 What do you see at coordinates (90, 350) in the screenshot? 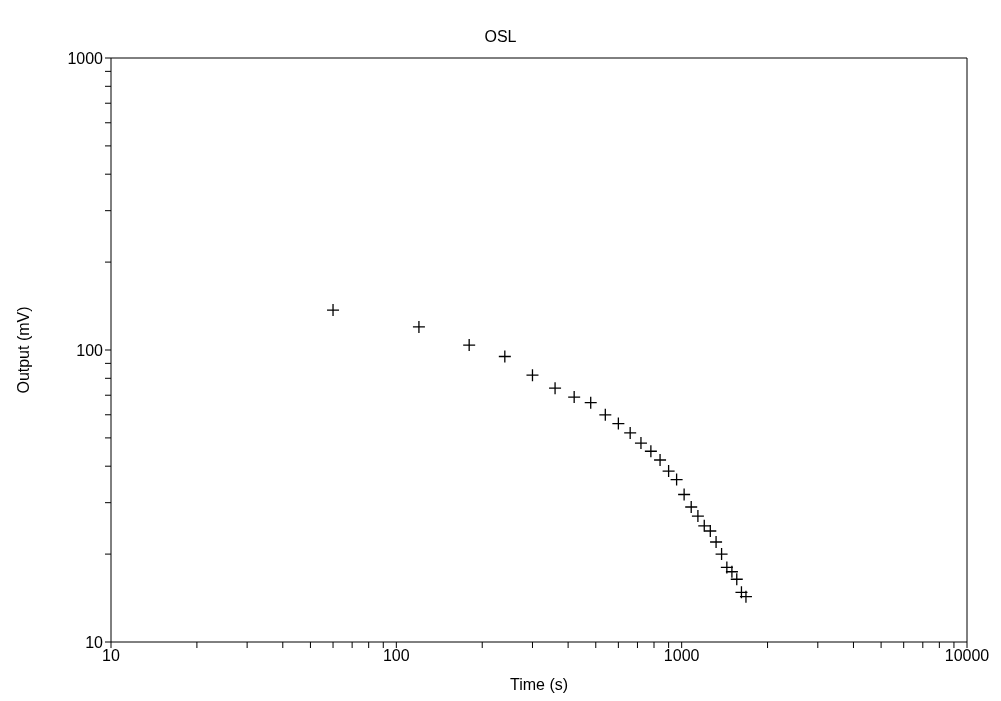
I see `y-tick-label: 100` at bounding box center [90, 350].